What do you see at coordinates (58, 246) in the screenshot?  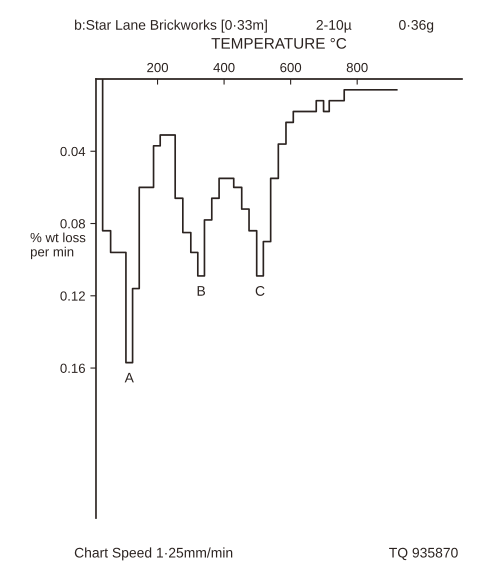 I see `y-axis-title: % wt loss per min` at bounding box center [58, 246].